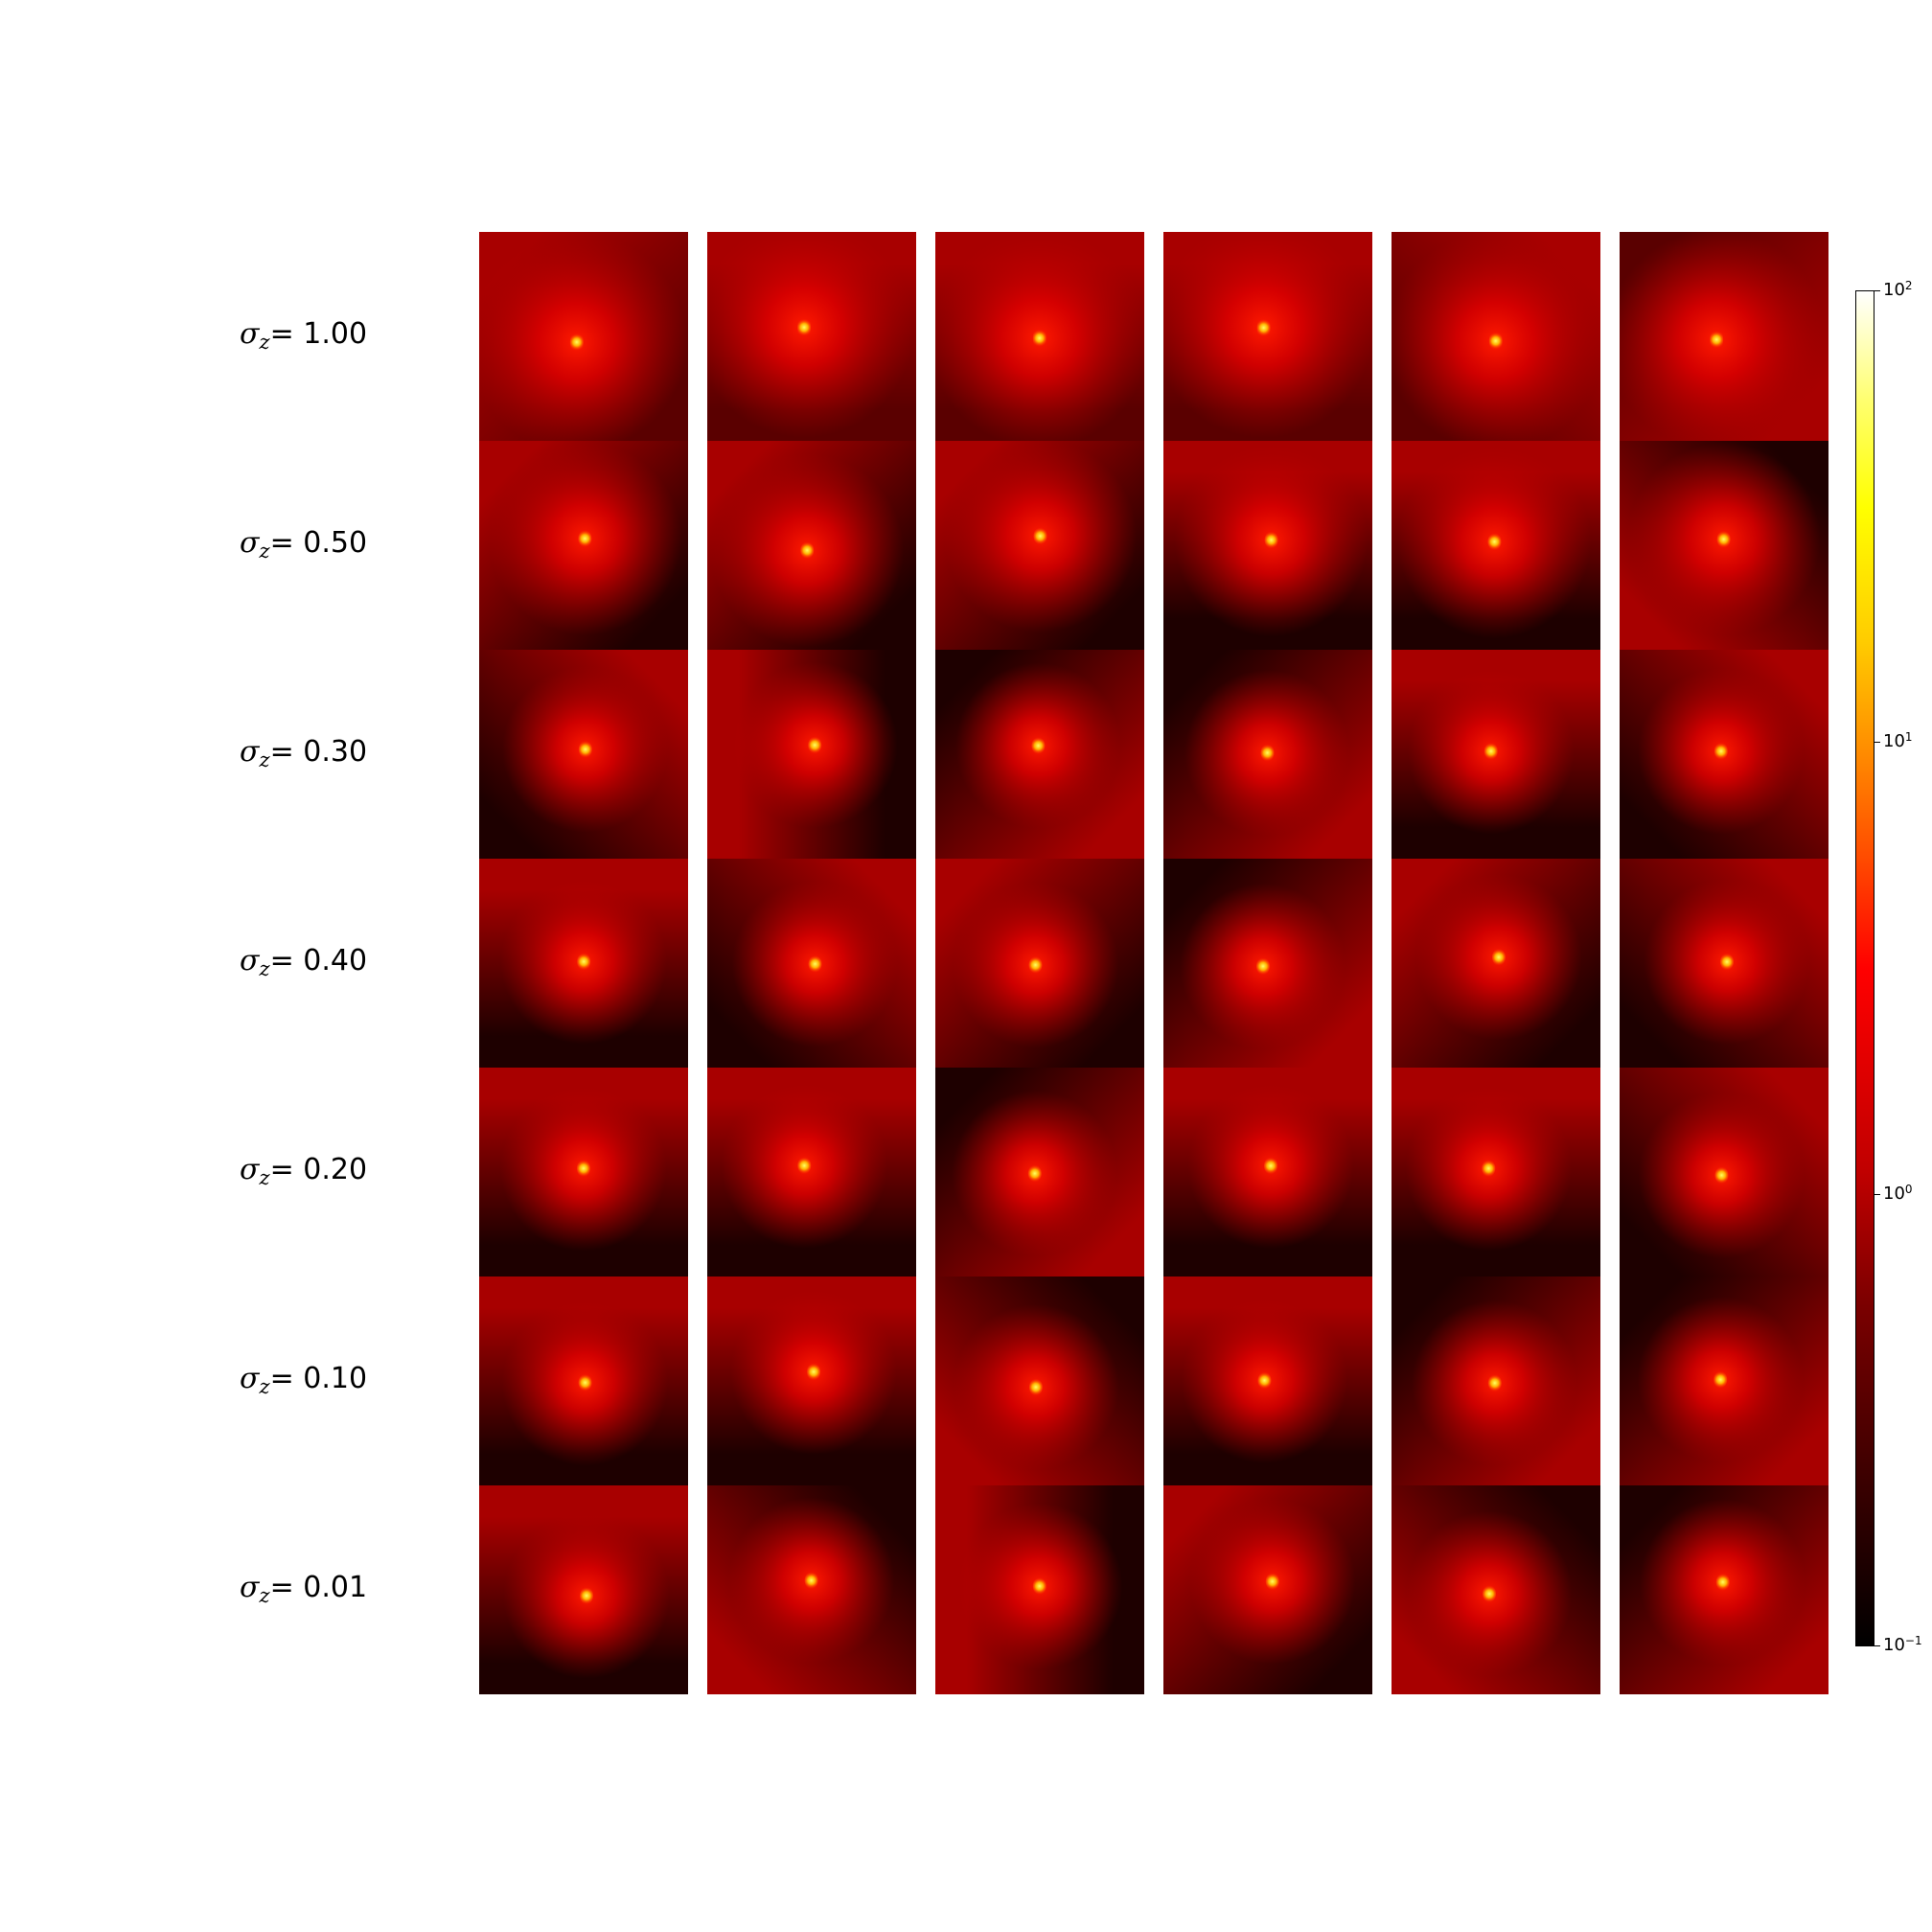 The width and height of the screenshot is (1932, 1932). Describe the element at coordinates (304, 335) in the screenshot. I see `row-label: σz= 1.00` at that location.